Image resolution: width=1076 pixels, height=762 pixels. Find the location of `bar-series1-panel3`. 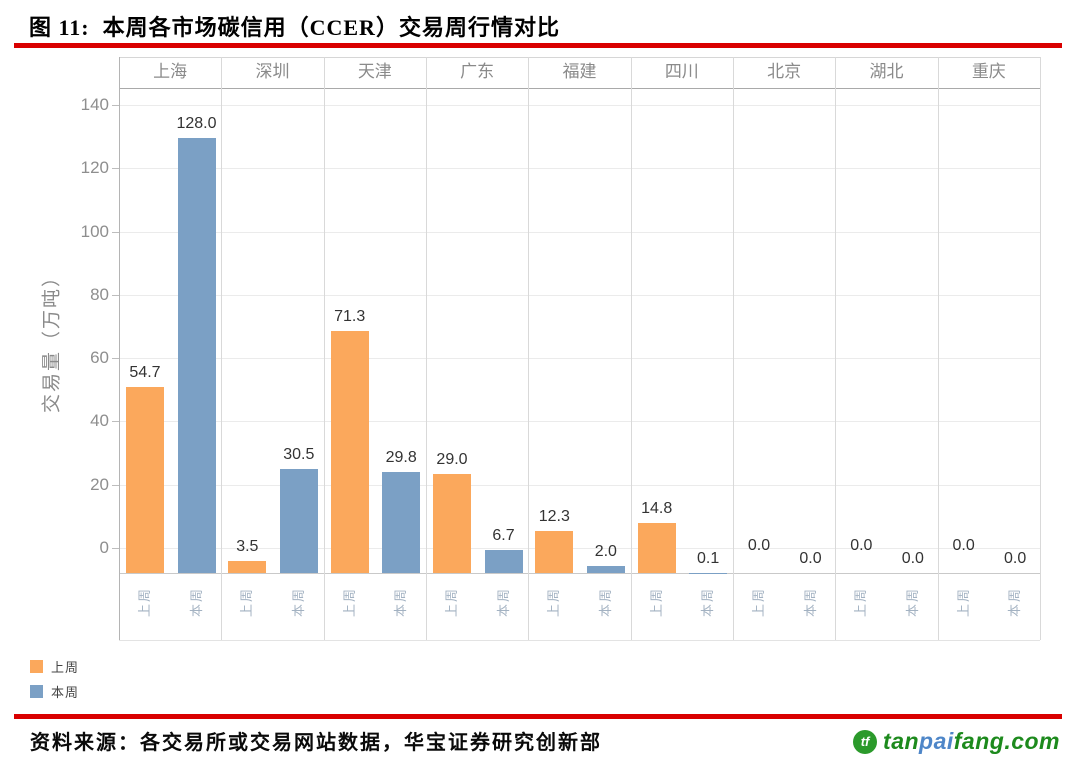

bar-series1-panel3 is located at coordinates (349, 451).